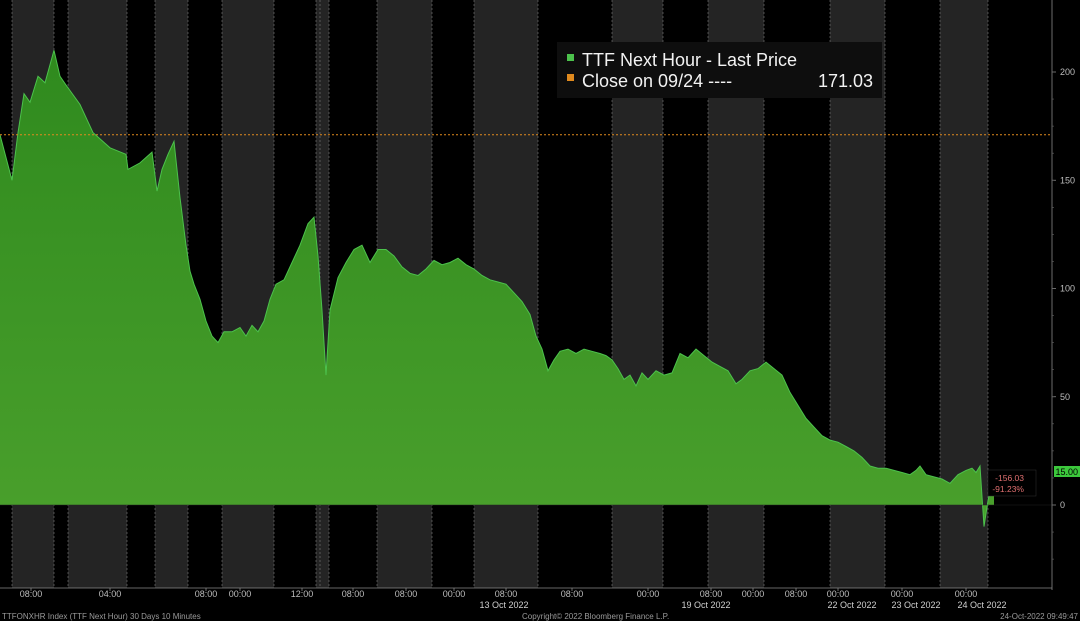 Image resolution: width=1080 pixels, height=621 pixels. Describe the element at coordinates (981, 605) in the screenshot. I see `date-label-4: 24 Oct 2022` at that location.